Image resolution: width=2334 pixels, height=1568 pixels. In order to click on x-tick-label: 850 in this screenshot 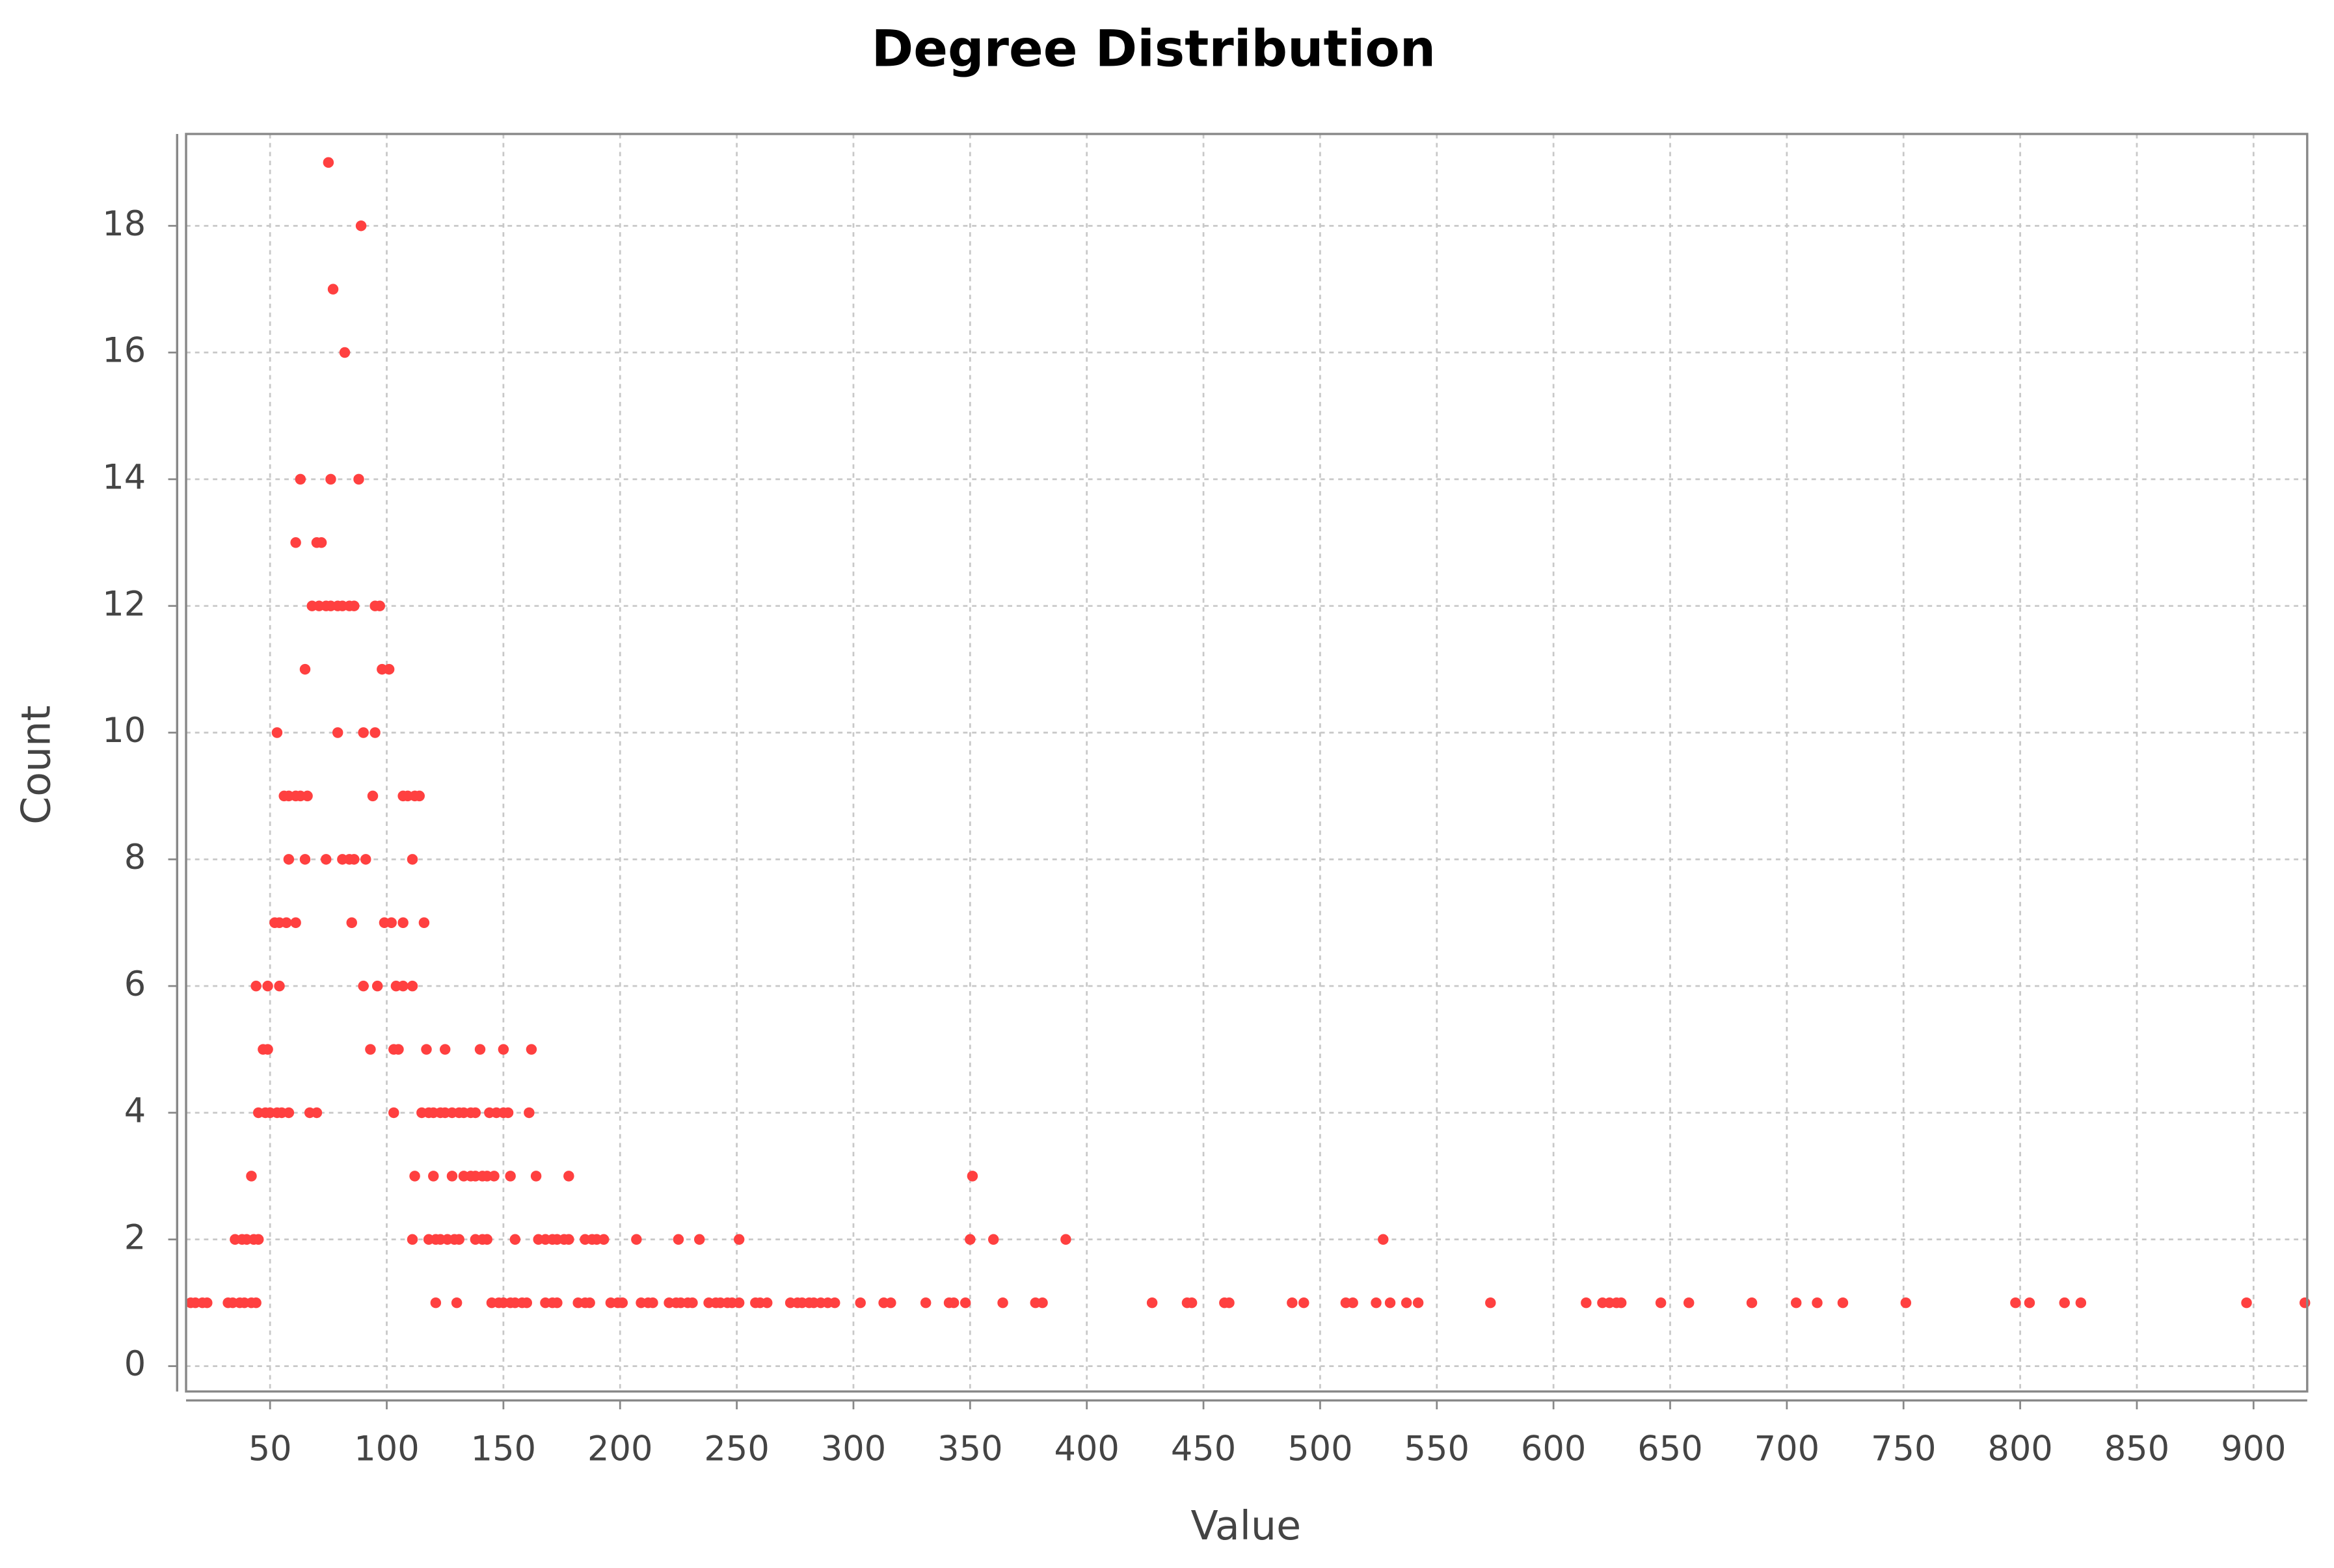, I will do `click(2136, 1449)`.